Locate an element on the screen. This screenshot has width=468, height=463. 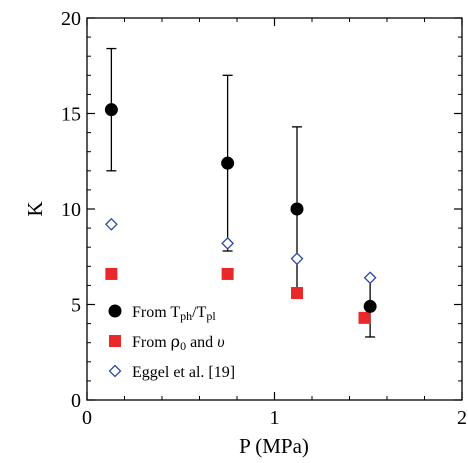
x-tick-label: 0 is located at coordinates (87, 418).